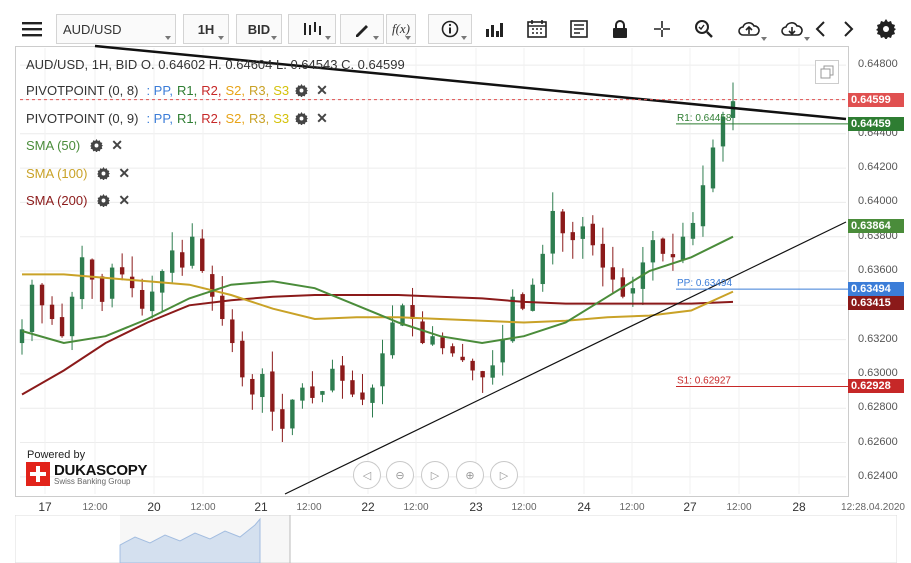 This screenshot has height=563, width=911. I want to click on crosshair-icon, so click(662, 29).